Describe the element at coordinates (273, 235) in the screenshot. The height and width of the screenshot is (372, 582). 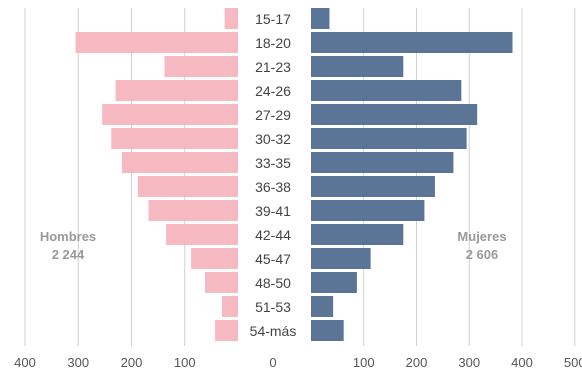
I see `age-label-42-44: 42-44` at that location.